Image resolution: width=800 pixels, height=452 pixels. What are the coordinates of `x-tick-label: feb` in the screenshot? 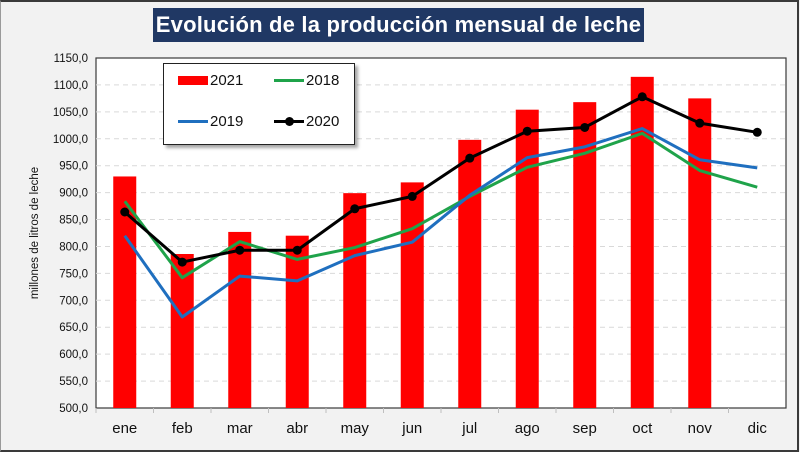 It's located at (182, 428).